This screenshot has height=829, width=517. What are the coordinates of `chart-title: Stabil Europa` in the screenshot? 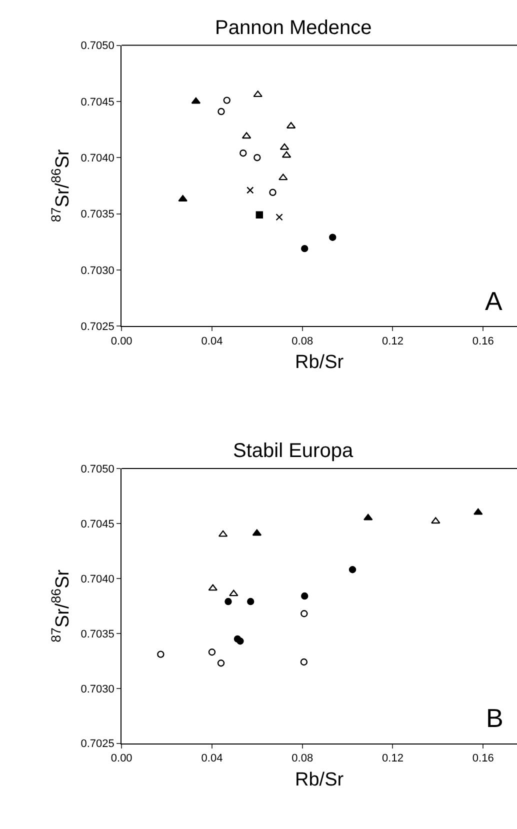 It's located at (293, 451).